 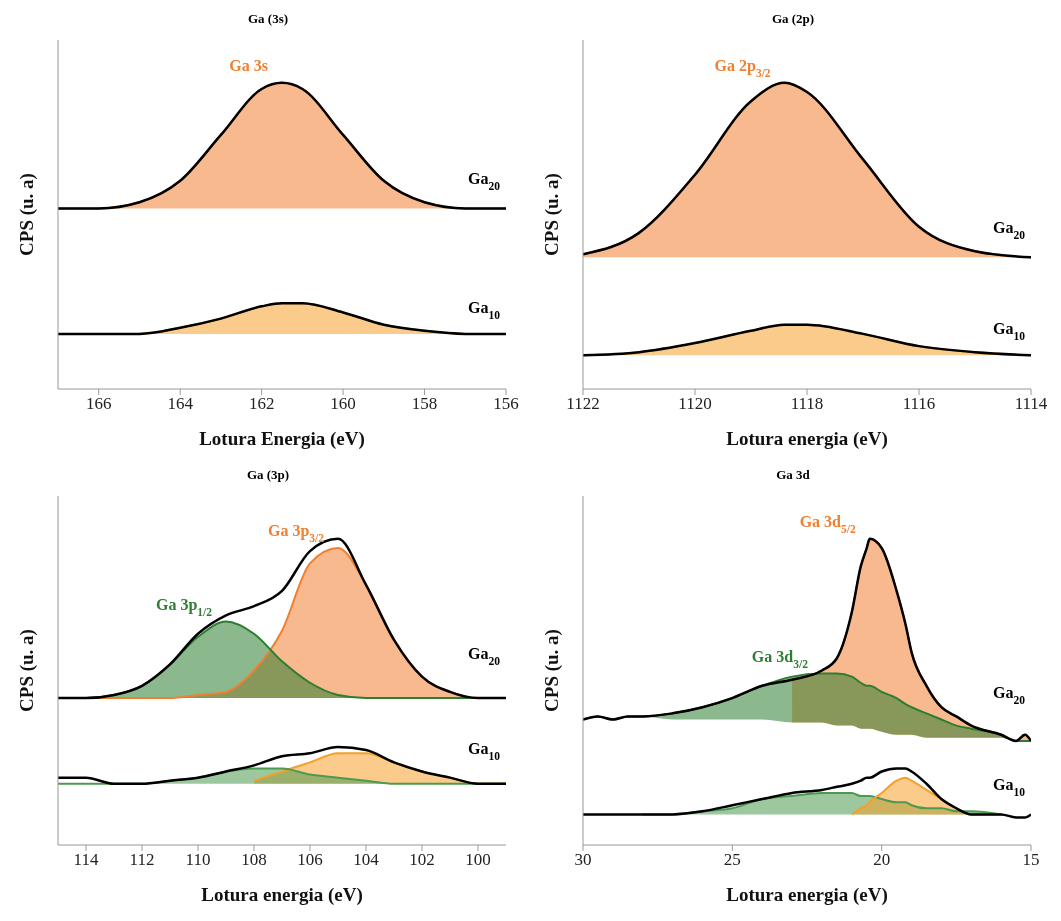 I want to click on chart-title: Ga (2p), so click(x=793, y=19).